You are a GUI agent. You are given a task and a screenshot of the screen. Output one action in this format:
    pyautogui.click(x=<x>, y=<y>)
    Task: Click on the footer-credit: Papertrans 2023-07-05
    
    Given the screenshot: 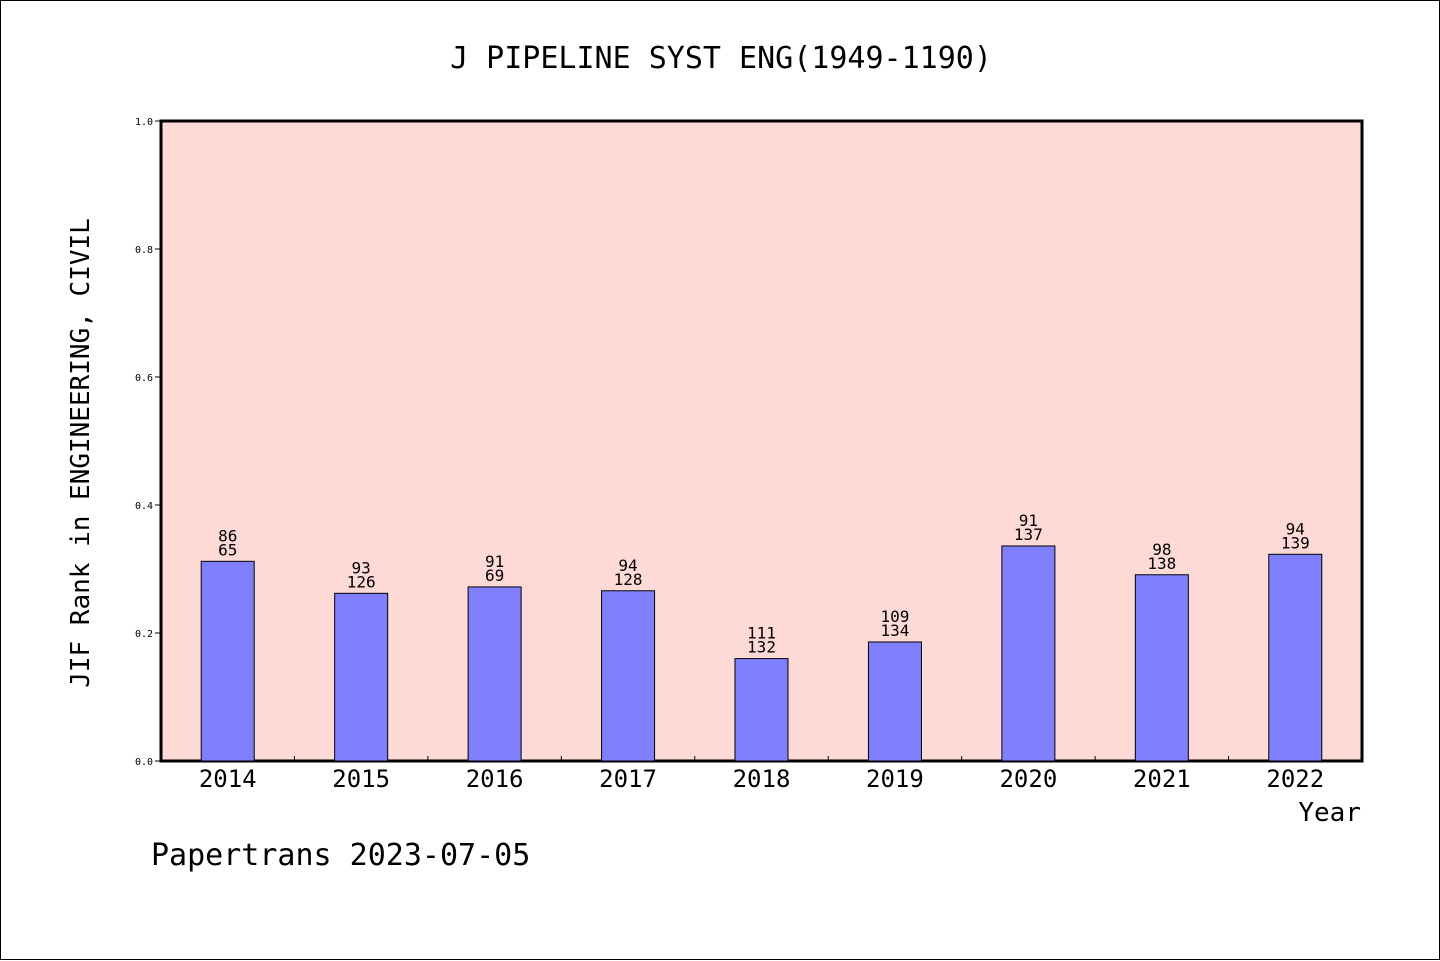 What is the action you would take?
    pyautogui.click(x=340, y=855)
    